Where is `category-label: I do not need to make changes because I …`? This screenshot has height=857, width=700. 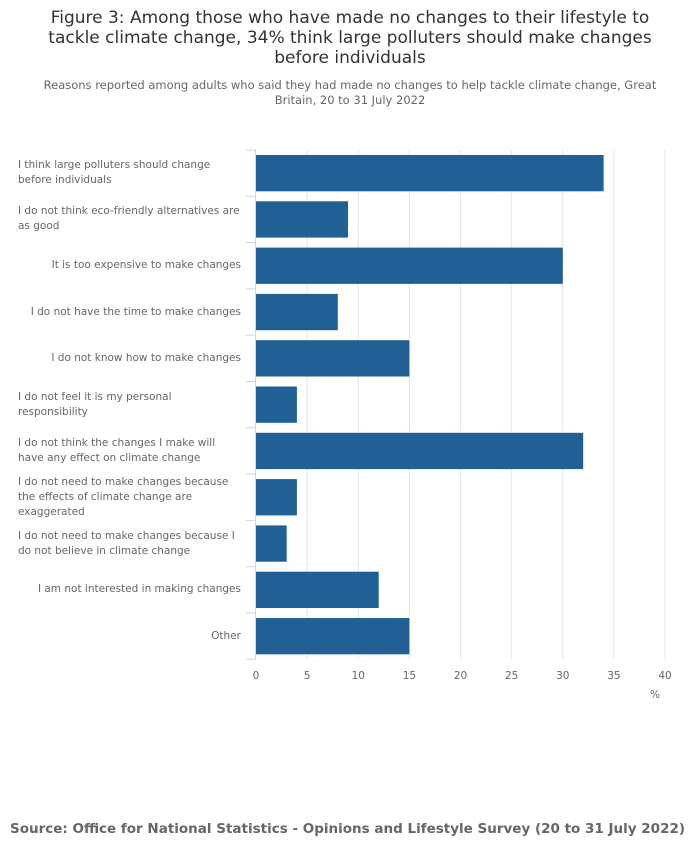 category-label: I do not need to make changes because I … is located at coordinates (126, 543).